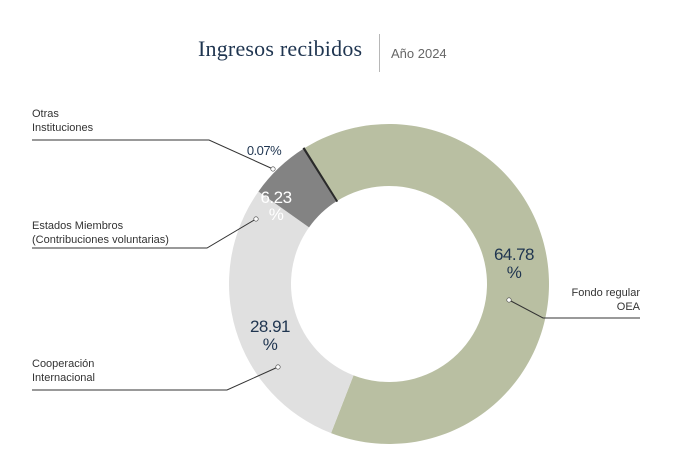 This screenshot has height=473, width=685. What do you see at coordinates (270, 335) in the screenshot?
I see `slice-value-label: 28.91%` at bounding box center [270, 335].